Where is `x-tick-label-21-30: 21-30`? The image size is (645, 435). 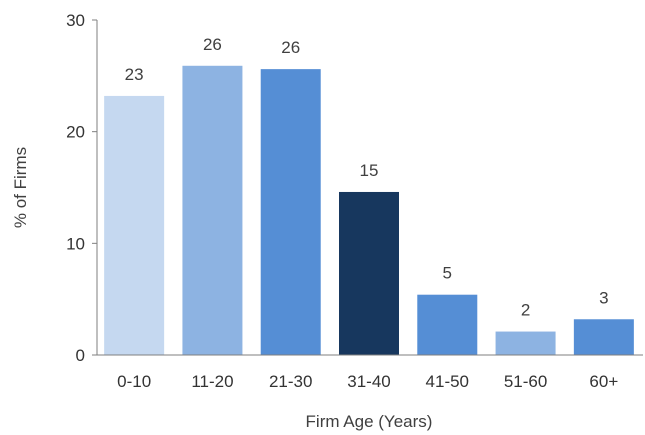
x-tick-label-21-30: 21-30 is located at coordinates (290, 381).